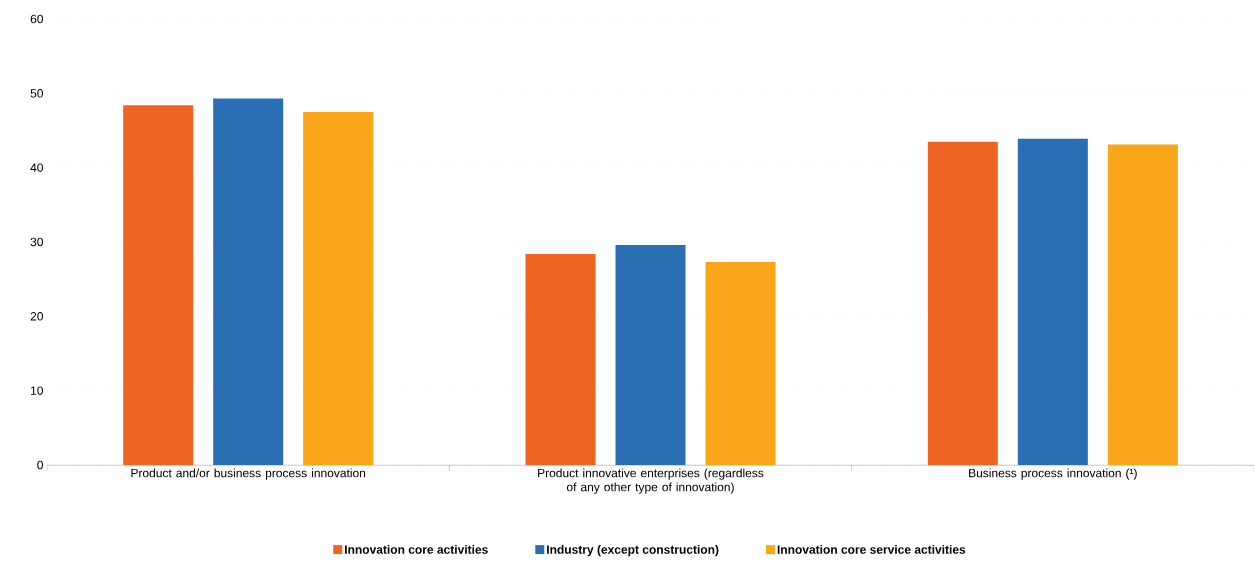 The width and height of the screenshot is (1254, 561). I want to click on x-tick-label: Business process innovation (¹), so click(1053, 474).